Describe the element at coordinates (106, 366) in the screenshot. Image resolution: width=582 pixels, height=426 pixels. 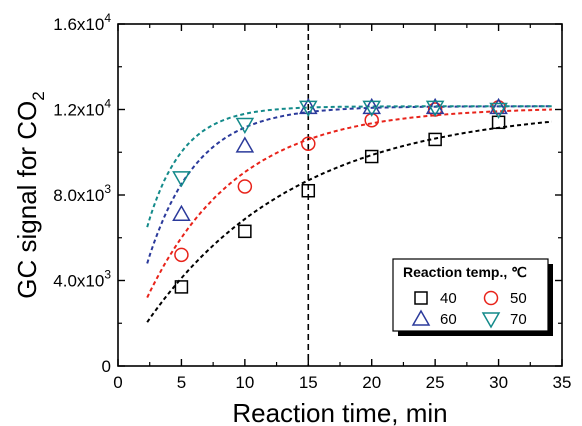
I see `y-tick-label-0: 0` at that location.